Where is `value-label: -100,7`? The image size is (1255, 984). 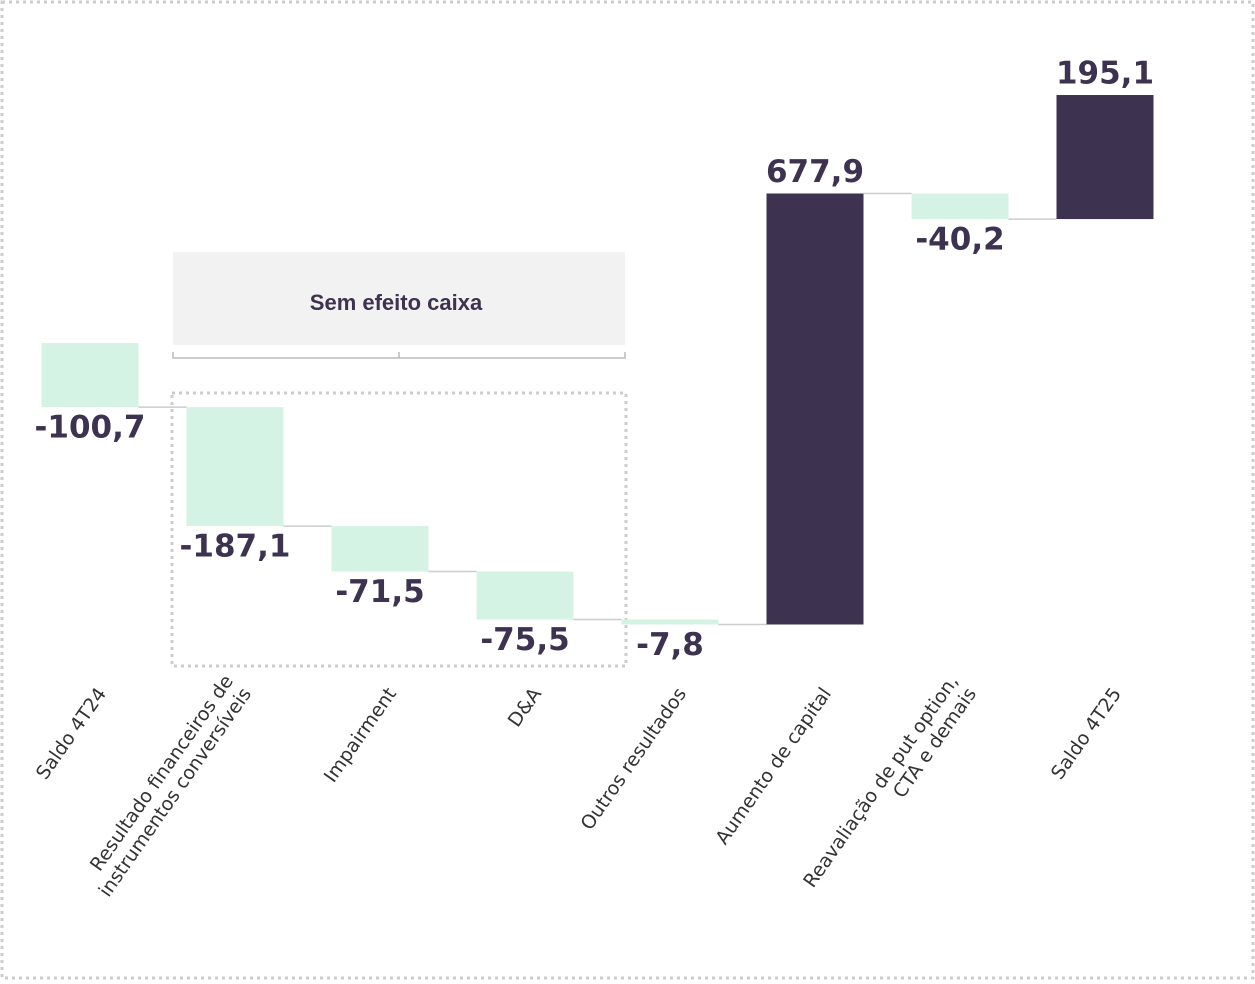
value-label: -100,7 is located at coordinates (90, 428).